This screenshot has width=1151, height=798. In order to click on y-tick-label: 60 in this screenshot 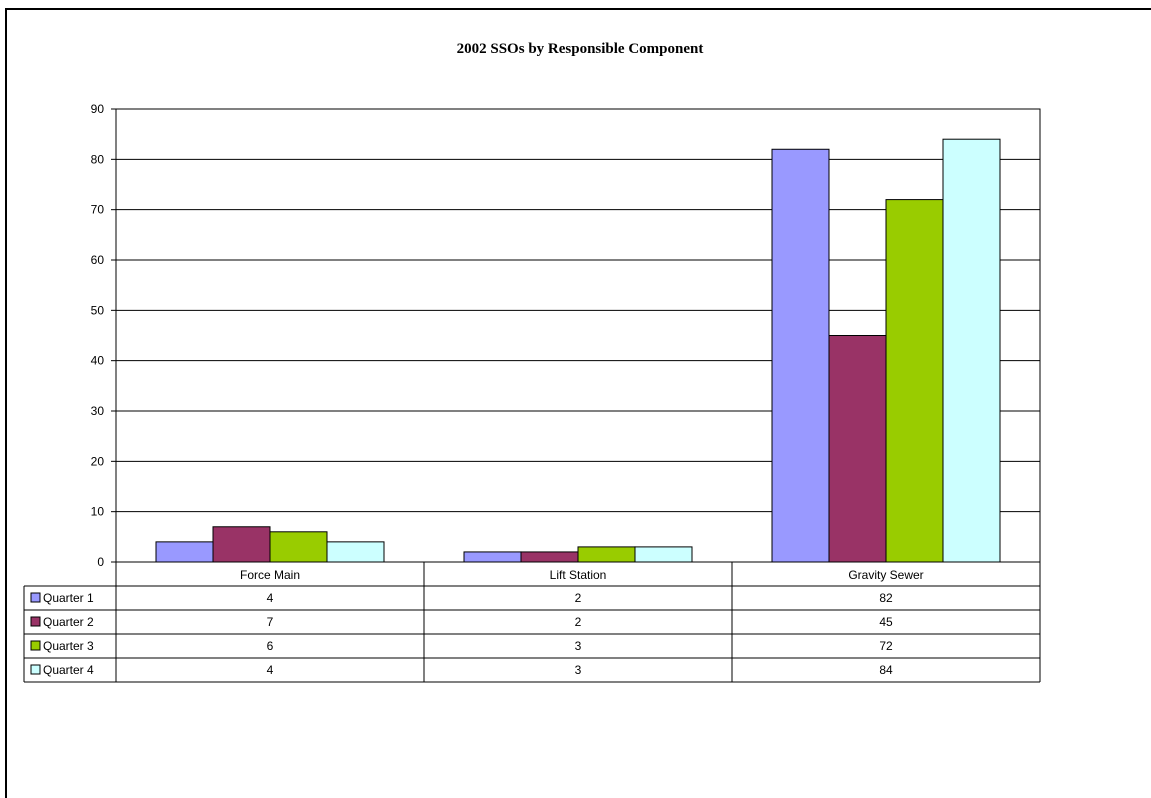, I will do `click(98, 260)`.